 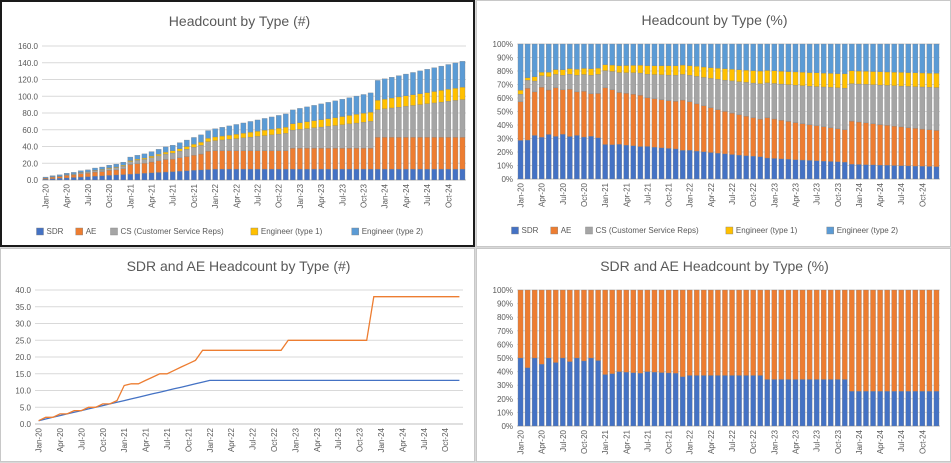 What do you see at coordinates (753, 441) in the screenshot?
I see `x-tick-label: Oct-22` at bounding box center [753, 441].